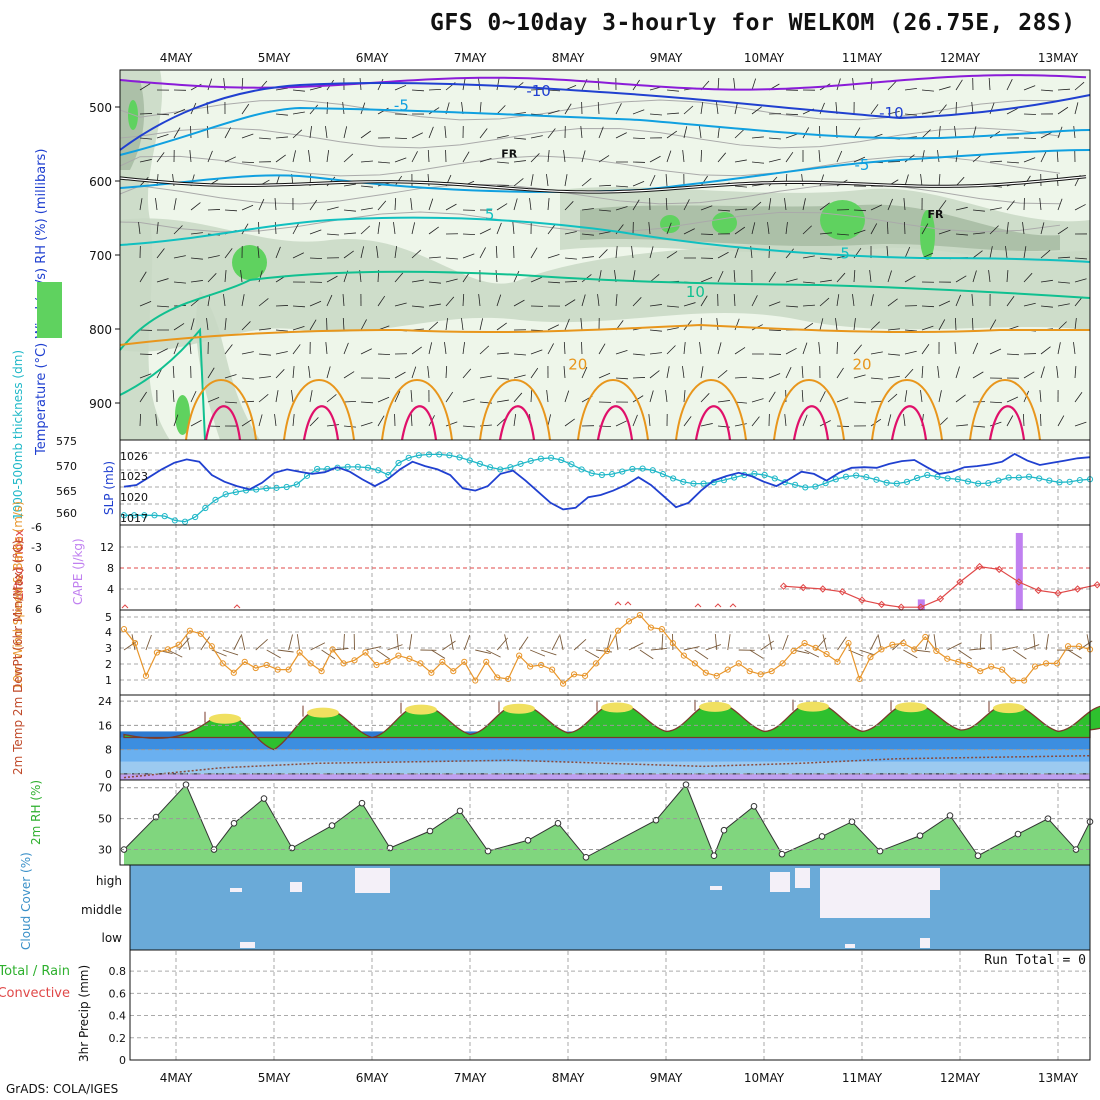 The height and width of the screenshot is (1100, 1100). What do you see at coordinates (38, 589) in the screenshot?
I see `y-tick-label: 3` at bounding box center [38, 589].